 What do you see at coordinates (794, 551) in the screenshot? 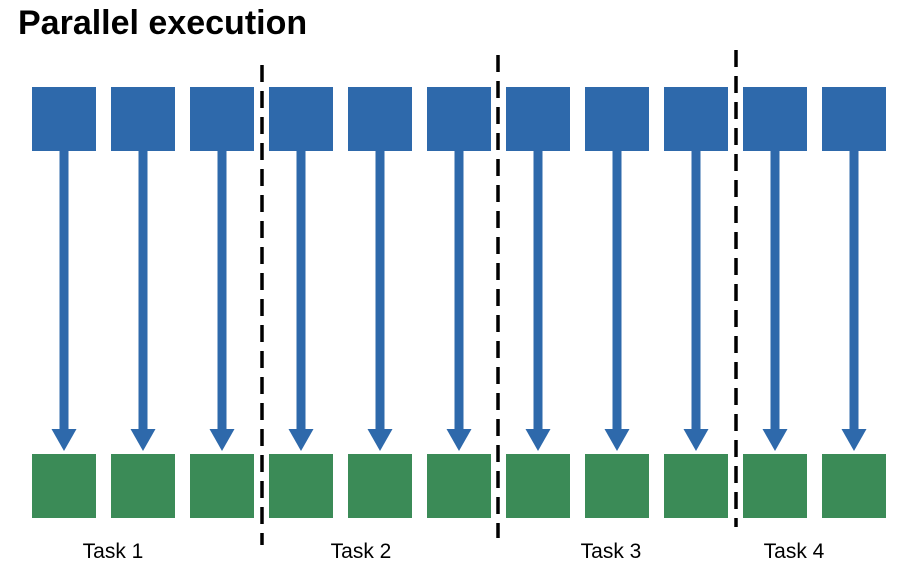
I see `task-label: Task 4` at bounding box center [794, 551].